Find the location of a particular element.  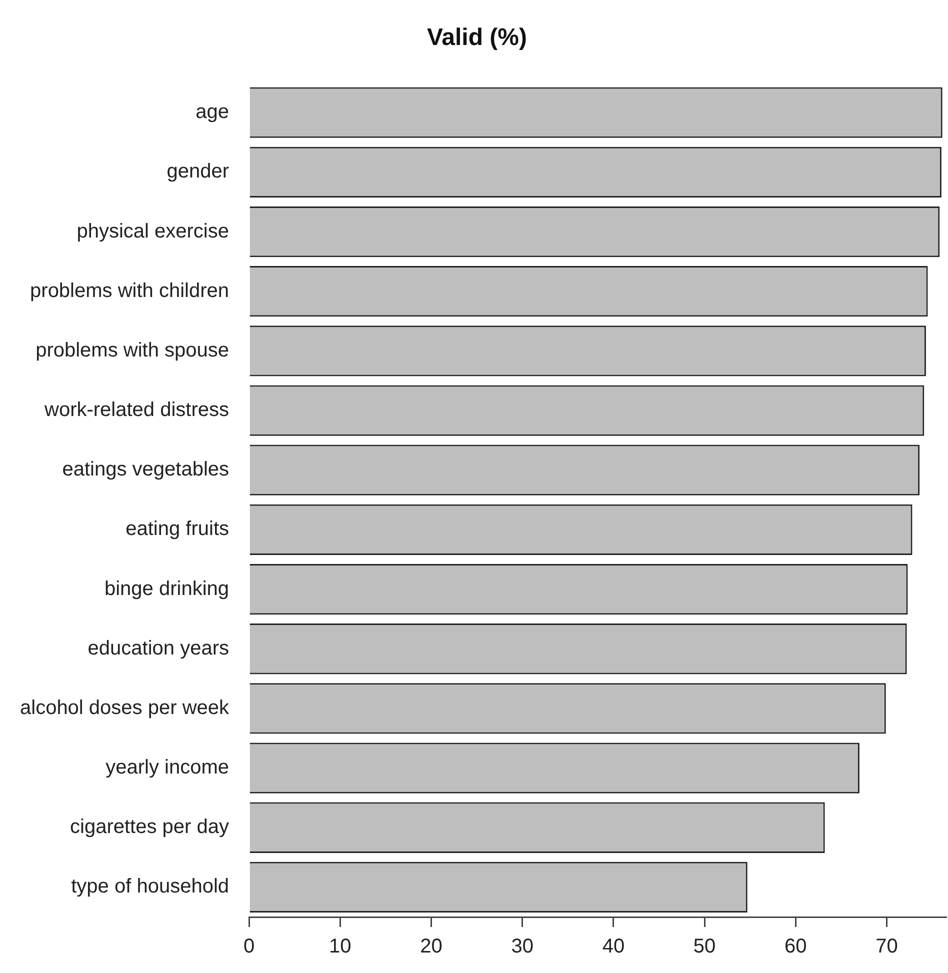

y-tick-label: type of household is located at coordinates (150, 887).